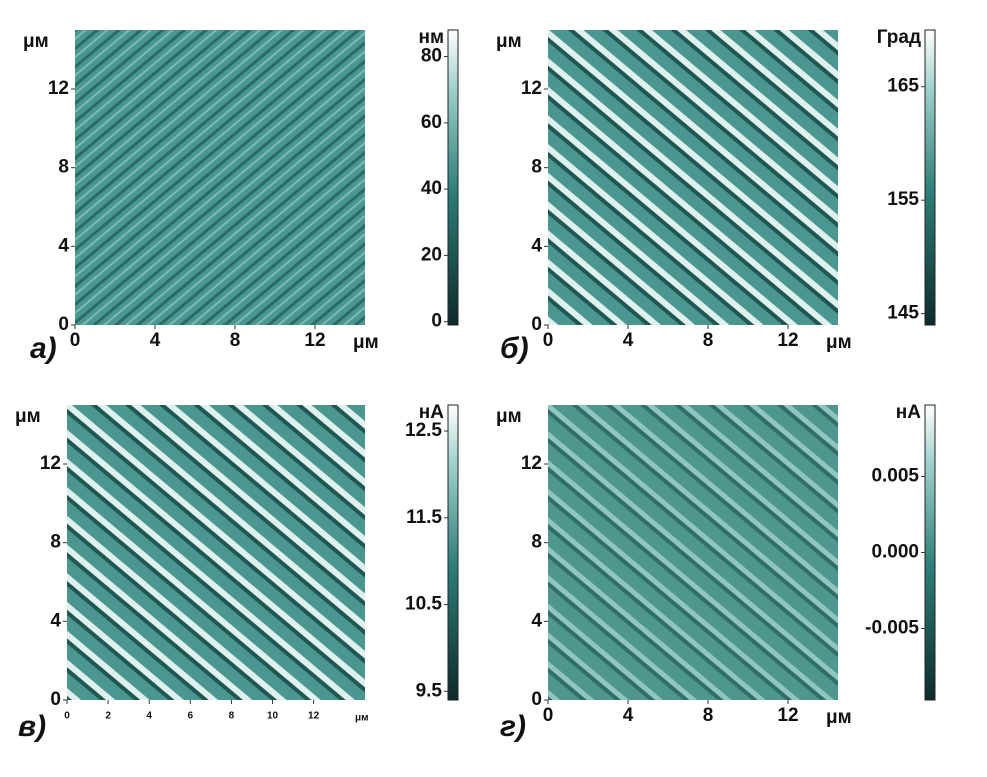 The height and width of the screenshot is (777, 987). I want to click on panel-label: г), so click(513, 726).